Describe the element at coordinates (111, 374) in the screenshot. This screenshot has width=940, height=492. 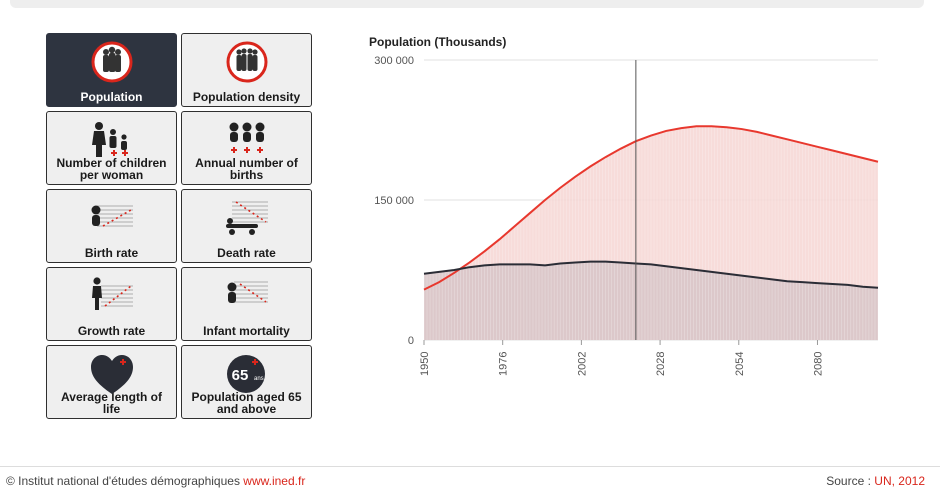
I see `heart-icon` at that location.